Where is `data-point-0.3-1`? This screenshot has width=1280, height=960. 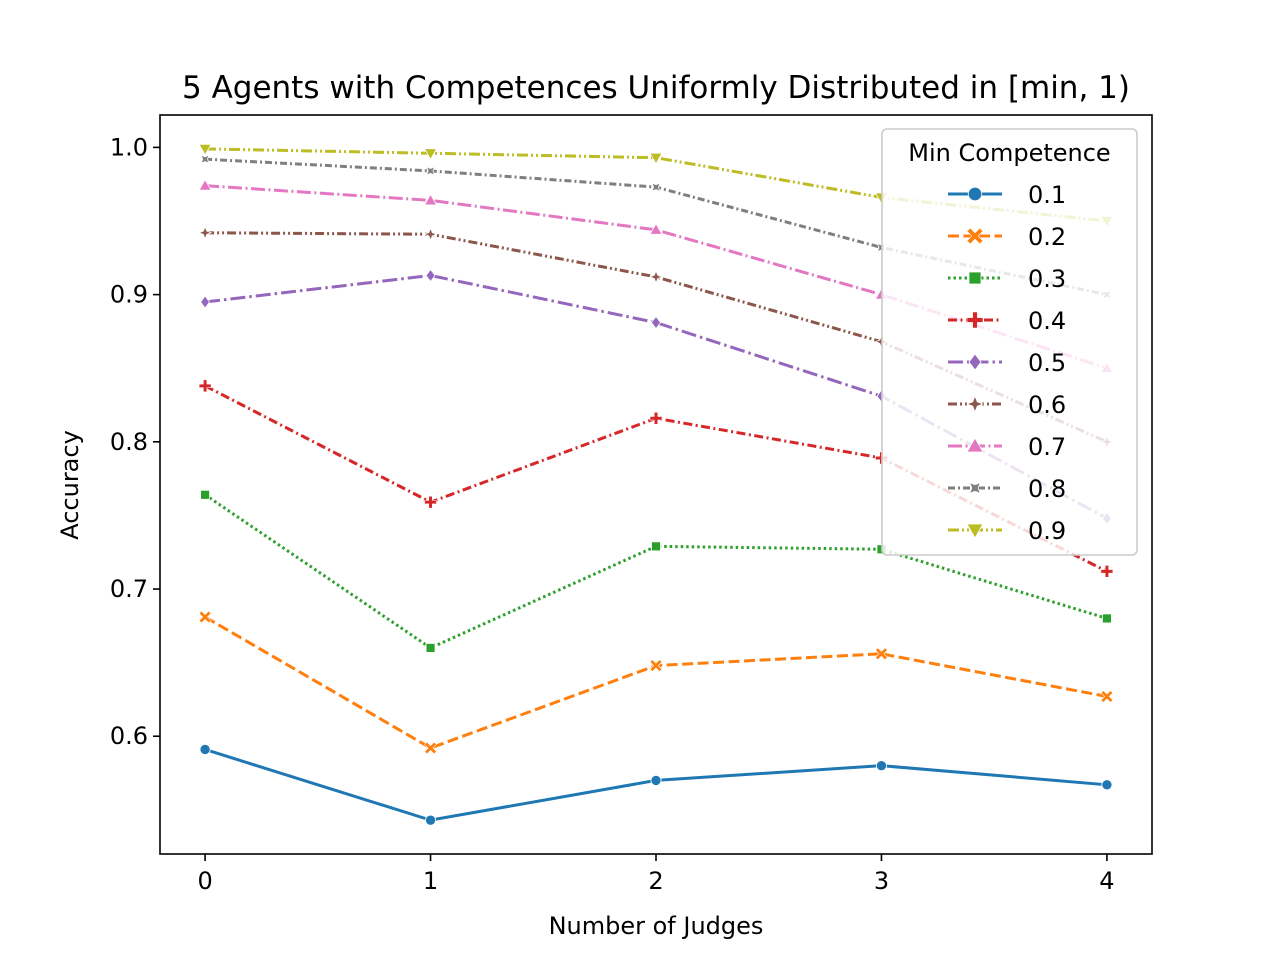
data-point-0.3-1 is located at coordinates (430, 648).